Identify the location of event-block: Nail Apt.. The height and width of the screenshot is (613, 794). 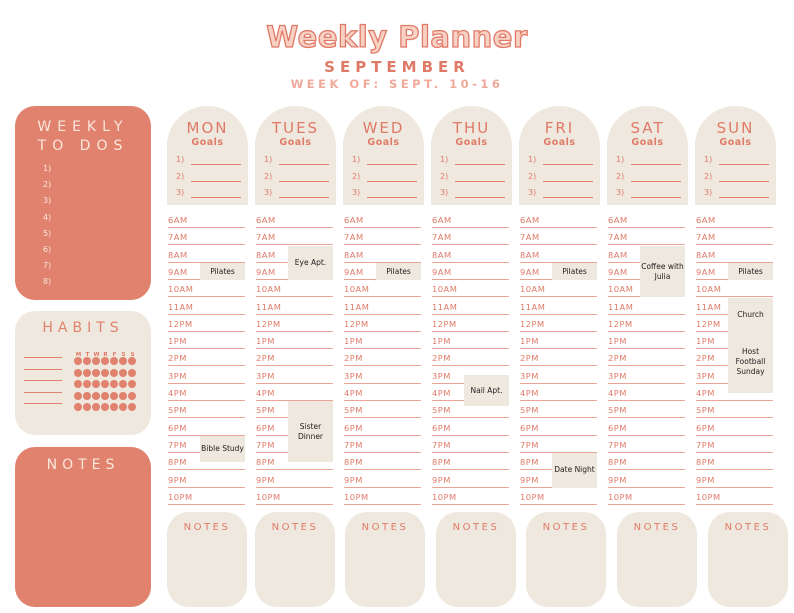
(486, 391).